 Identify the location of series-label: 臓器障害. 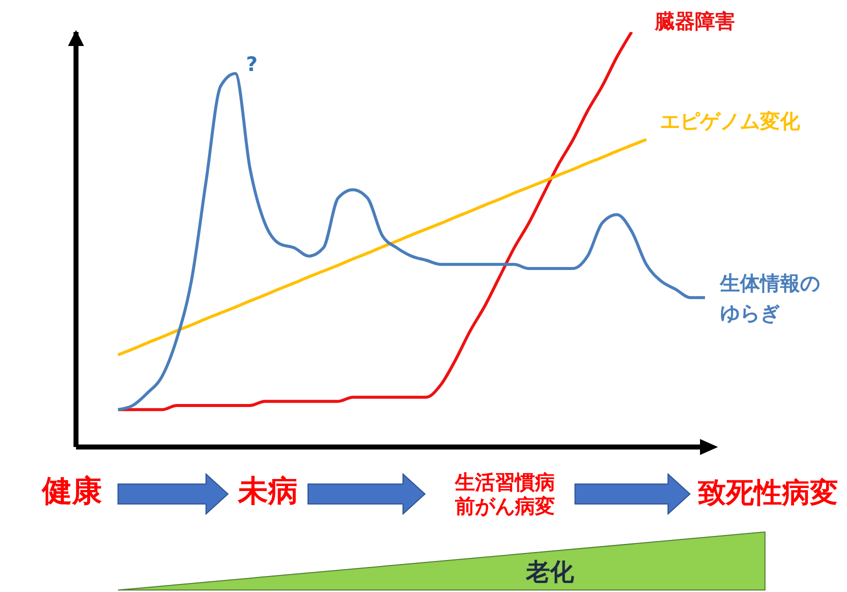
(695, 21).